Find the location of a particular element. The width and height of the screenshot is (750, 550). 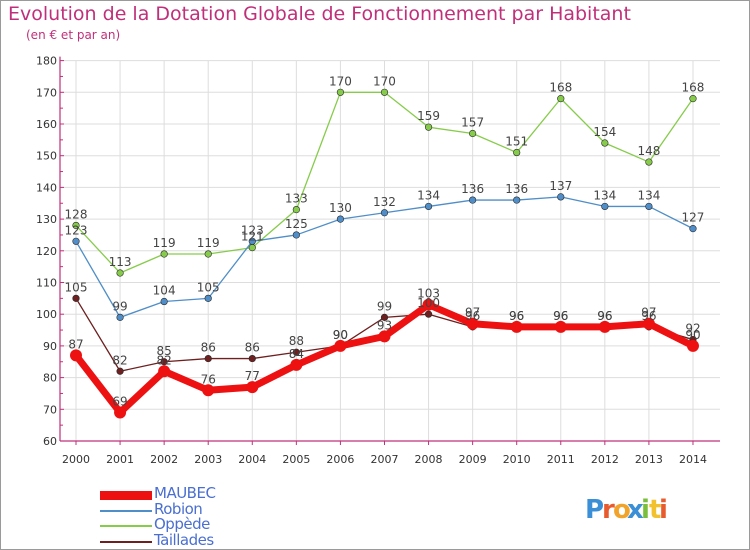

y-tick-label: 100 is located at coordinates (46, 314).